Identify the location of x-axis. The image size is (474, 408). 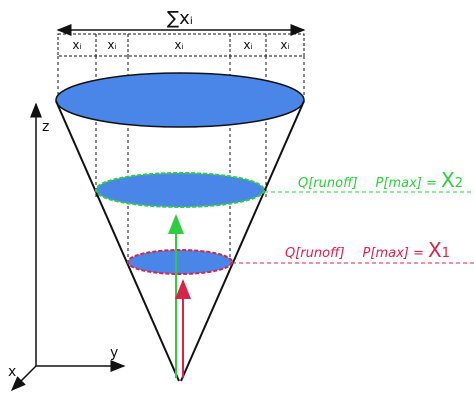
(23, 378).